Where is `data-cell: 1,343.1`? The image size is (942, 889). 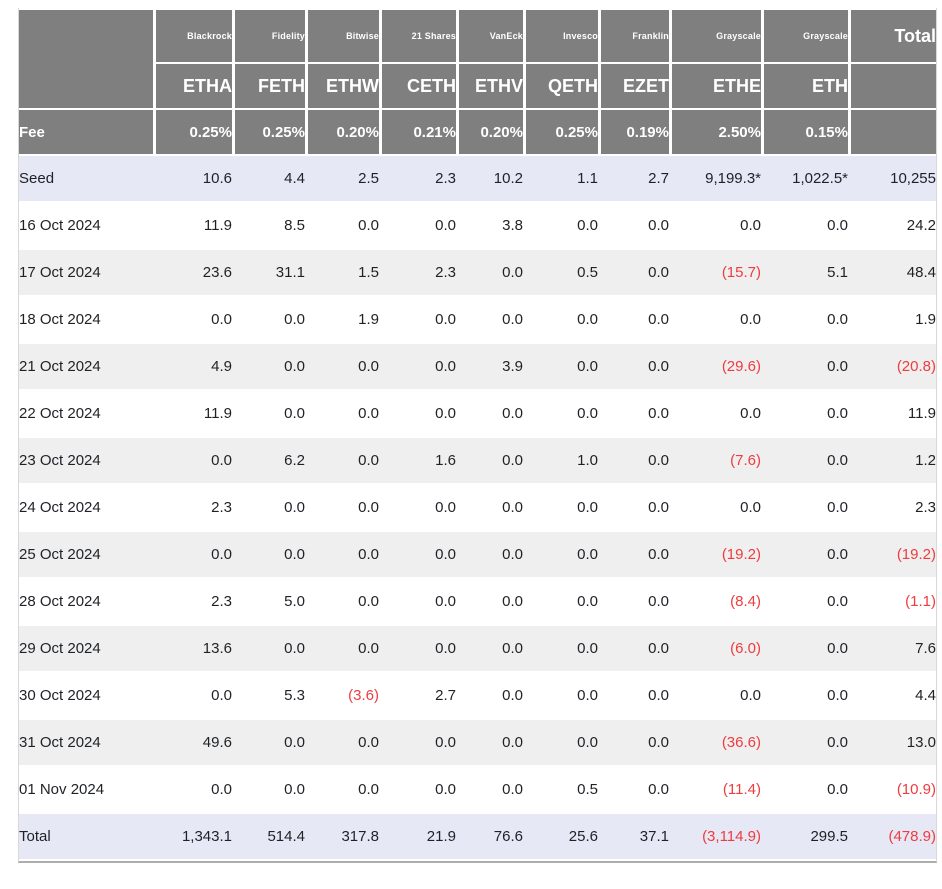 data-cell: 1,343.1 is located at coordinates (192, 836).